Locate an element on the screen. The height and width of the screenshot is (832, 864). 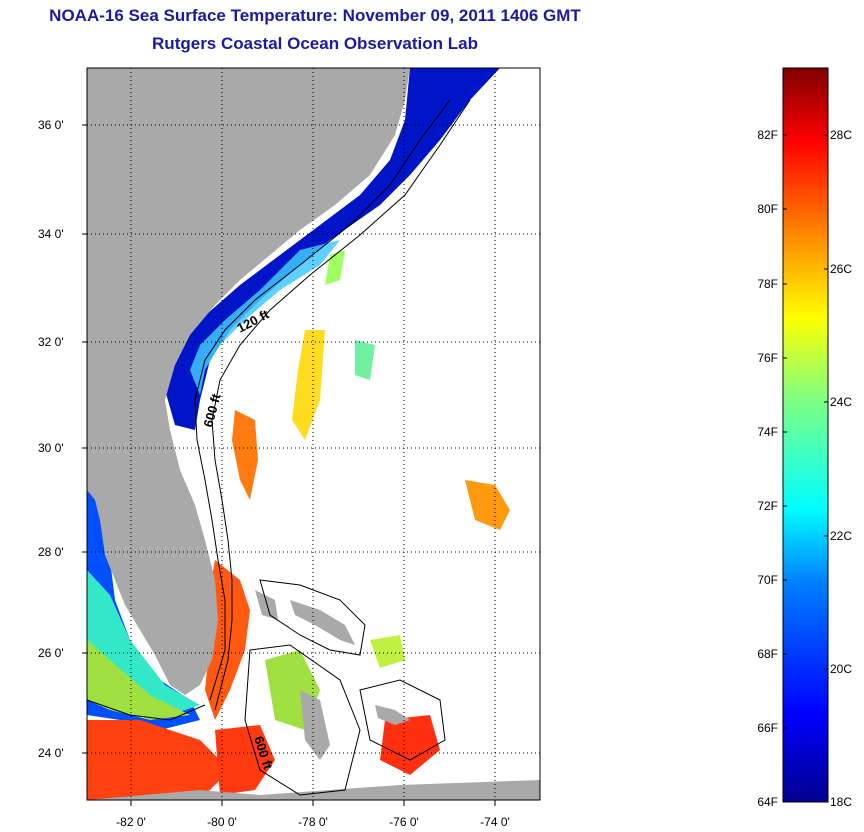
colorbar-label-22c: 22C is located at coordinates (841, 536).